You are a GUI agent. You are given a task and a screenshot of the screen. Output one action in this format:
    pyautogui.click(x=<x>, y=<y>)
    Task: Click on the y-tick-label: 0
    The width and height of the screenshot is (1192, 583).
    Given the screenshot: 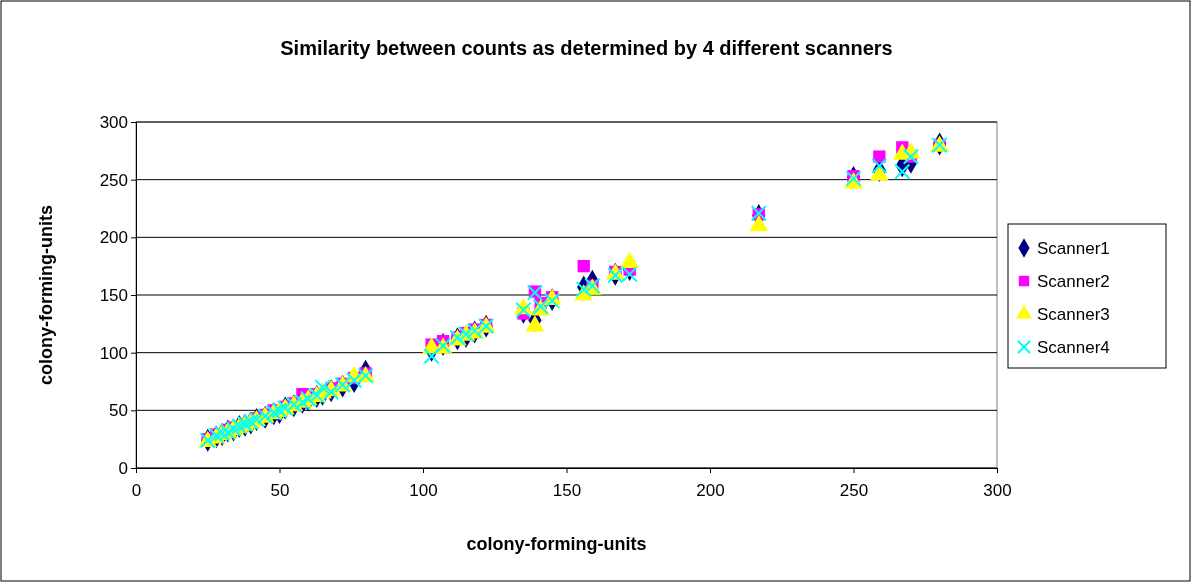 What is the action you would take?
    pyautogui.click(x=123, y=468)
    